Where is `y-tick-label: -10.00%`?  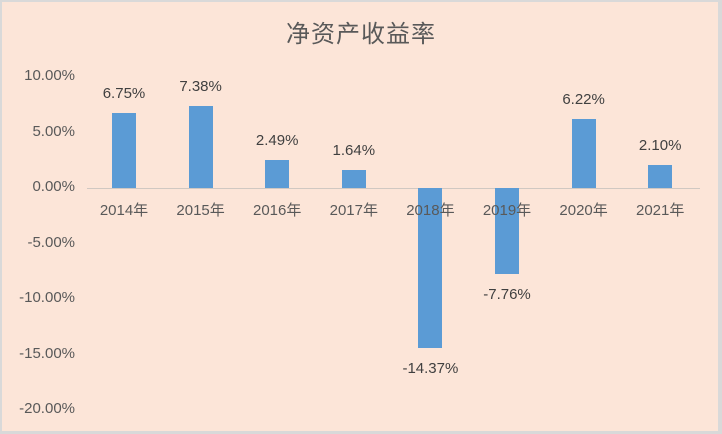 y-tick-label: -10.00% is located at coordinates (47, 297).